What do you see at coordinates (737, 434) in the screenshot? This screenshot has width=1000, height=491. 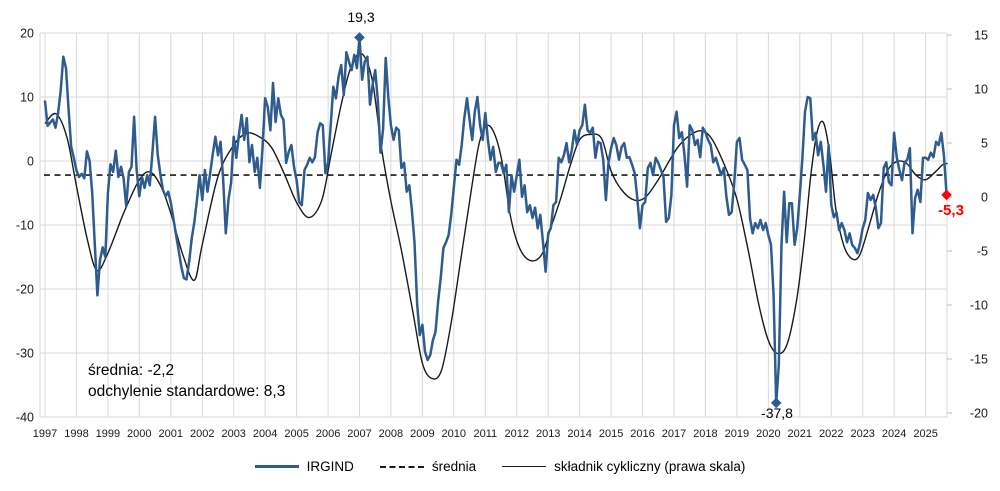 I see `svg-text: 2019` at bounding box center [737, 434].